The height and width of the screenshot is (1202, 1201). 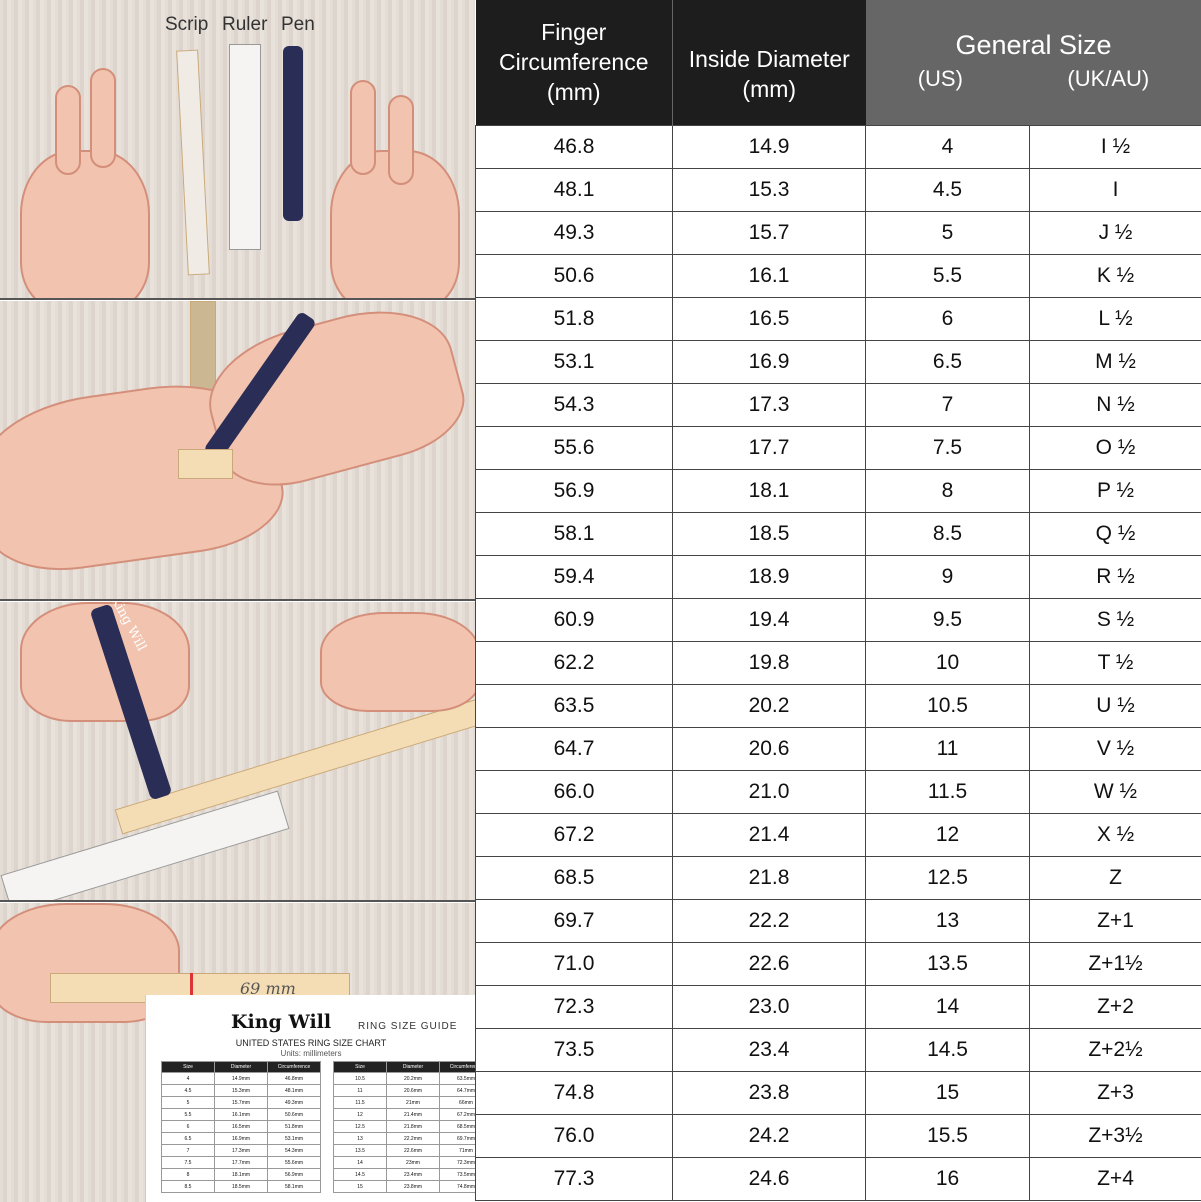 I want to click on mini-row: 12.5 21.8mm 68.5mm, so click(x=404, y=1126).